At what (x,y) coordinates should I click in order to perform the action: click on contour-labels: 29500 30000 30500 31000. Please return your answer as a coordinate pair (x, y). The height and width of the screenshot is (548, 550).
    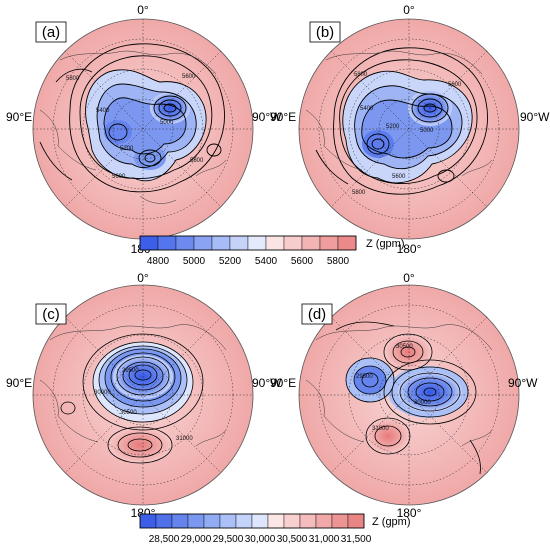
    Looking at the image, I should click on (143, 405).